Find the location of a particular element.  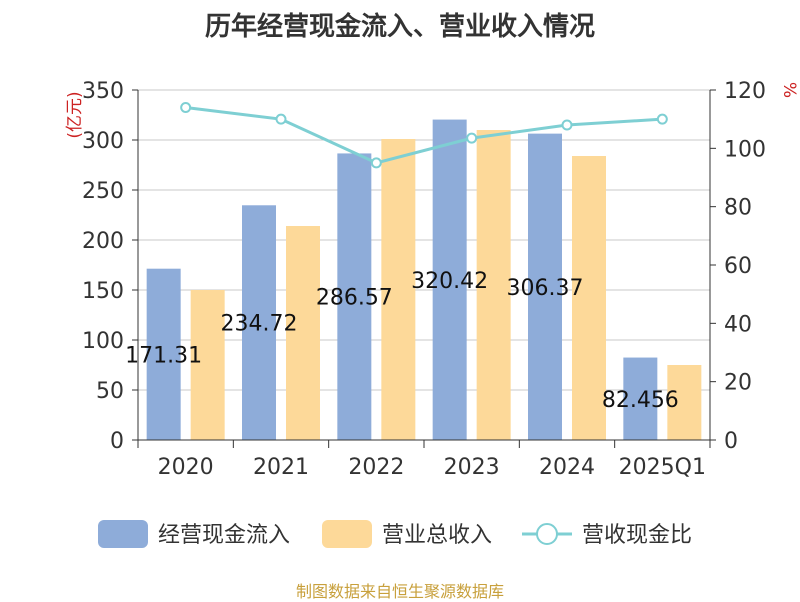

left-tick-label: 300 is located at coordinates (103, 141).